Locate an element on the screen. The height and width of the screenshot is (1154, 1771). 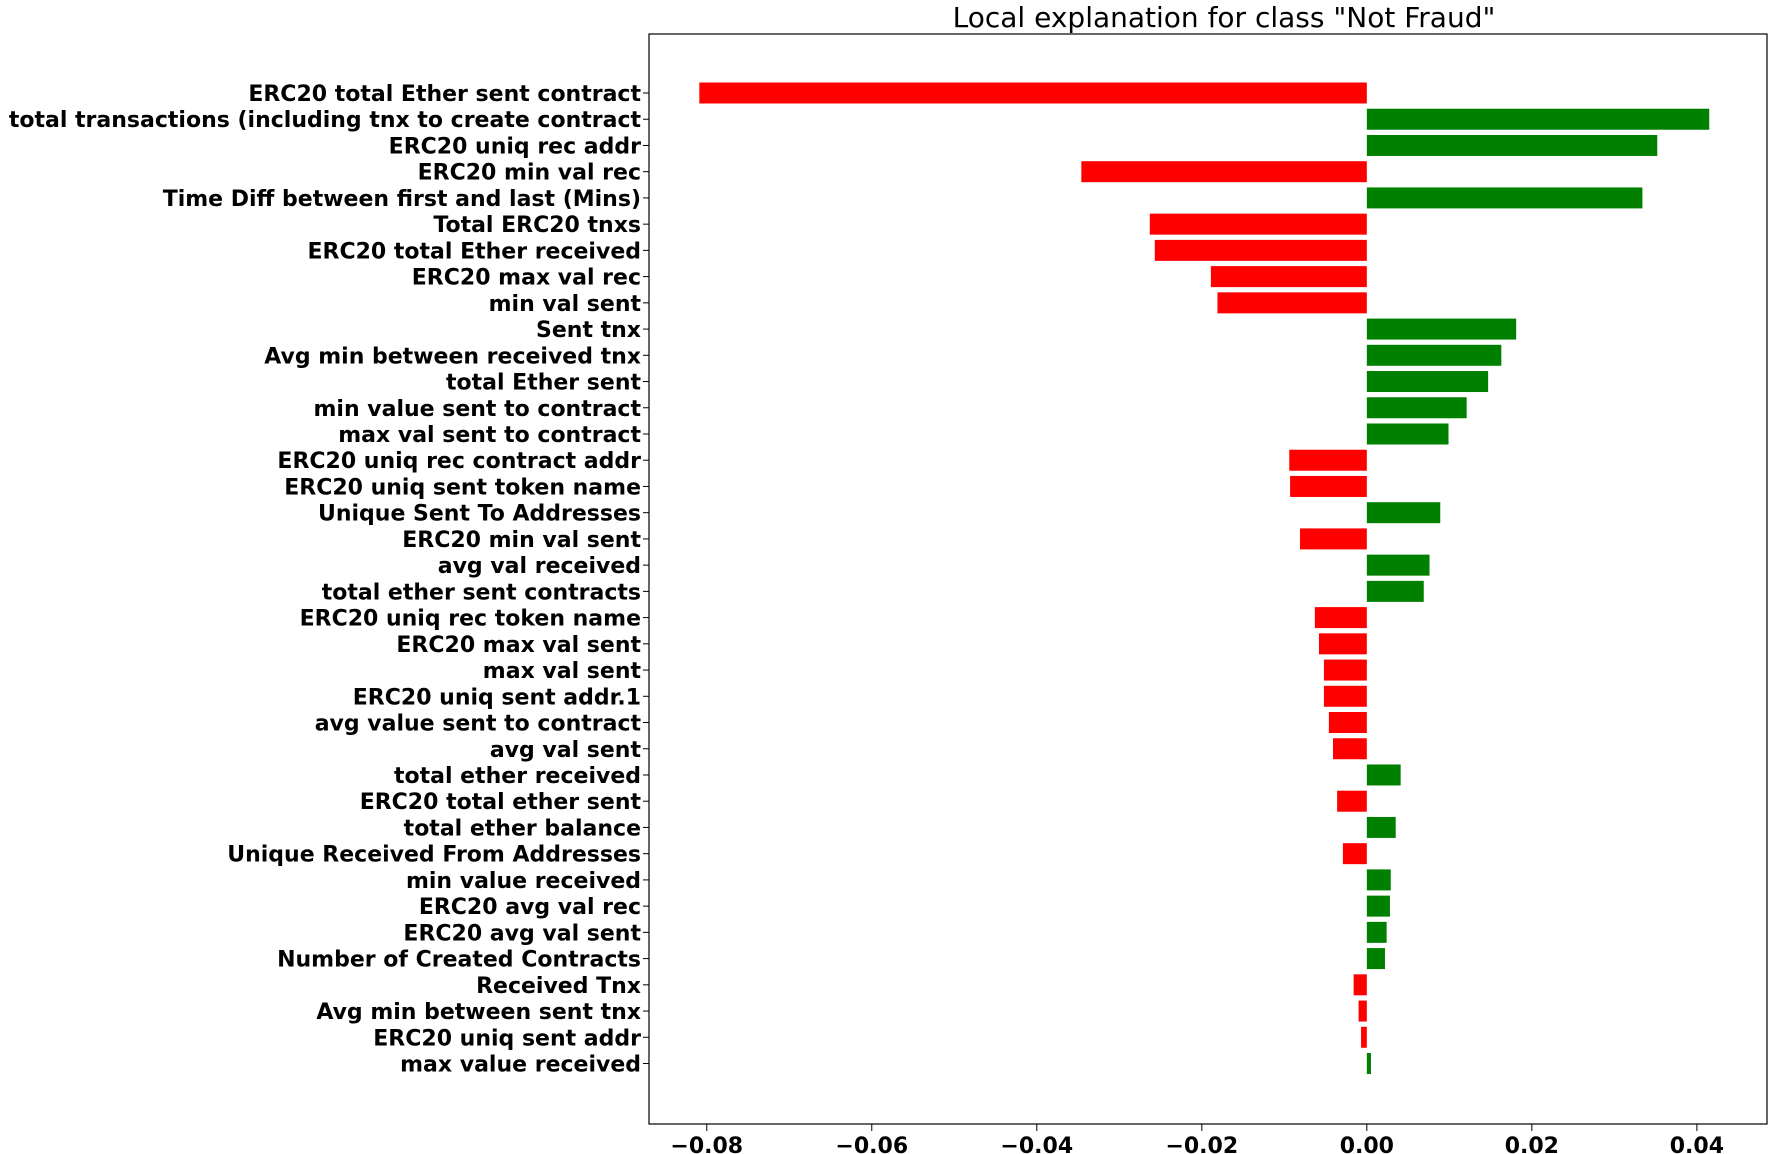
y-tick-label: Avg min between sent tnx is located at coordinates (478, 1012).